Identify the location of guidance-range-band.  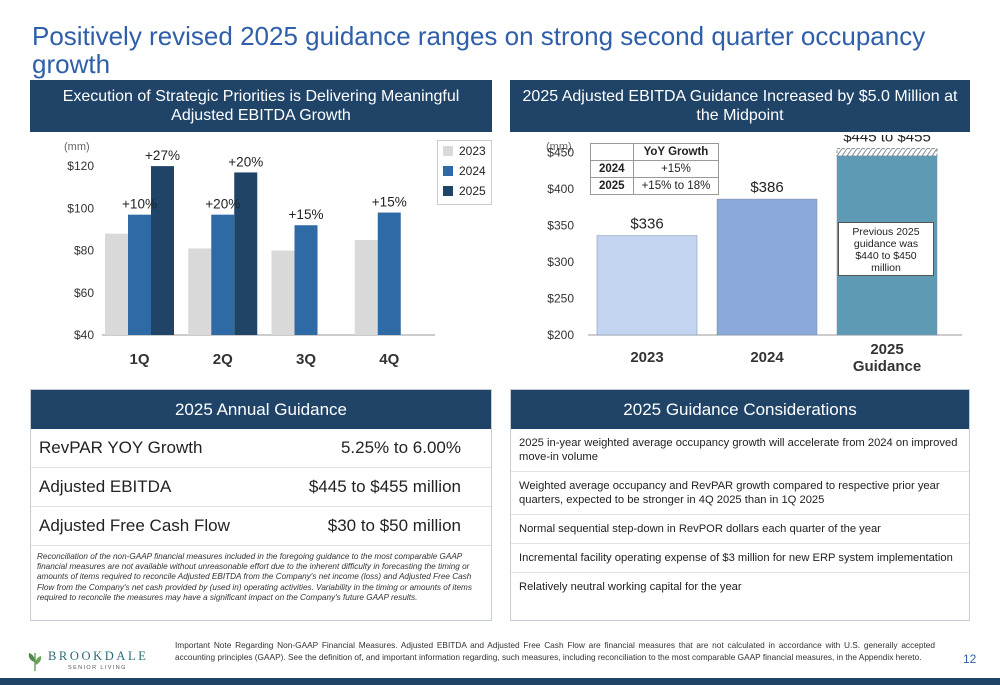
(887, 152).